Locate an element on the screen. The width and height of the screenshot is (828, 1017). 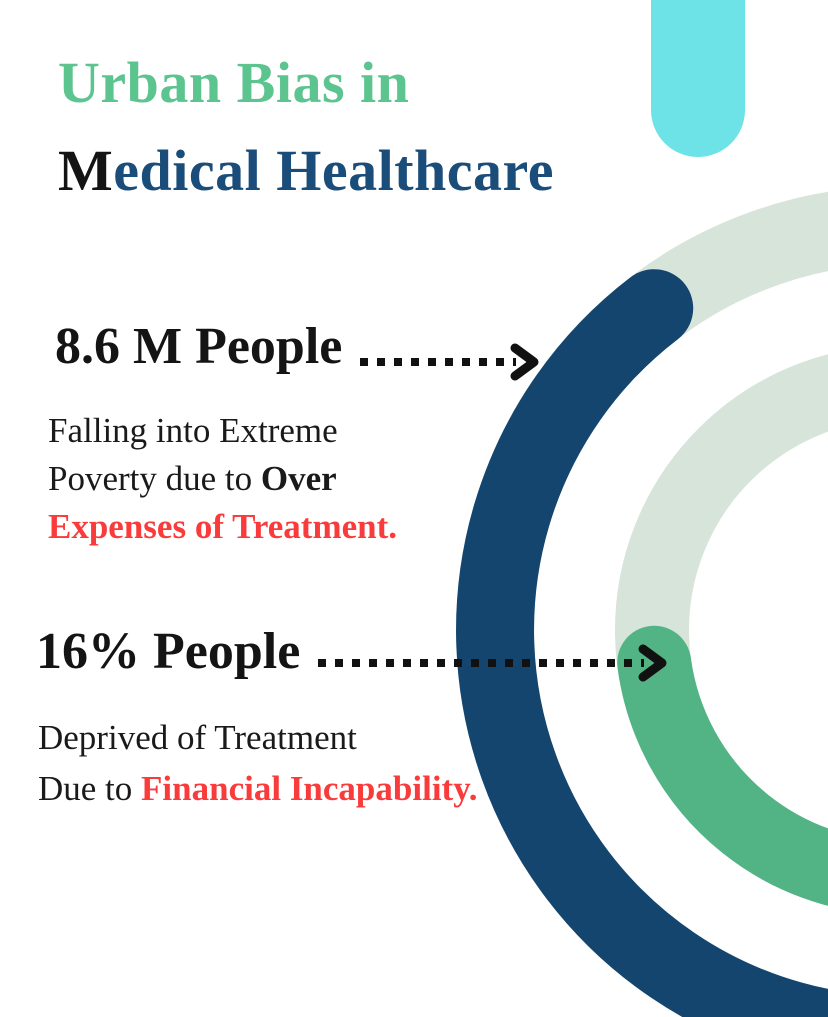
stat1-line-2-bold: Over is located at coordinates (298, 478).